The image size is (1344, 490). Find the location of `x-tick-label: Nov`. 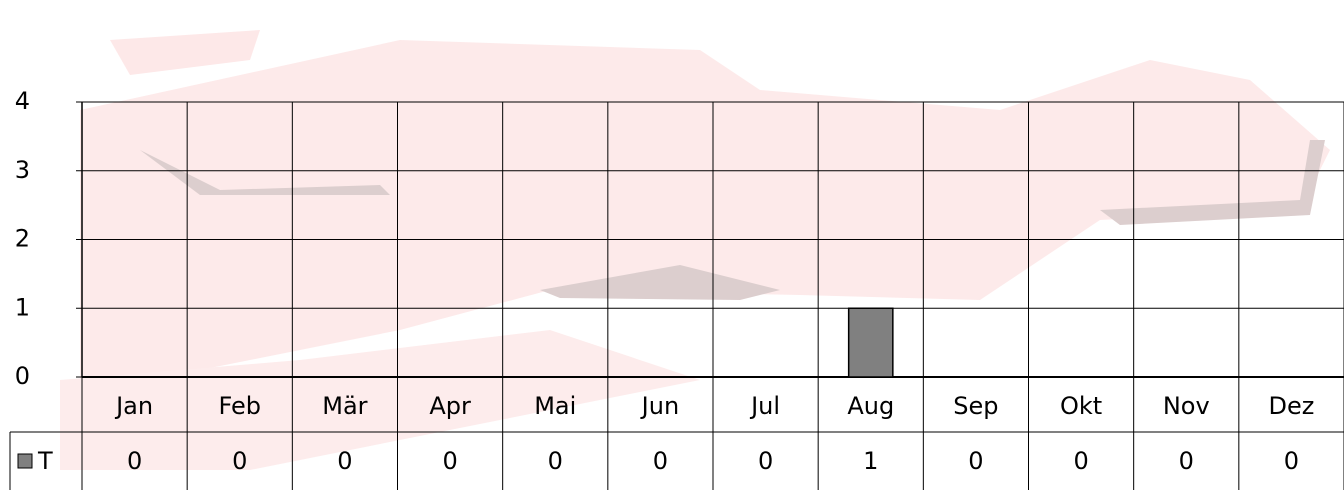

x-tick-label: Nov is located at coordinates (1186, 406).